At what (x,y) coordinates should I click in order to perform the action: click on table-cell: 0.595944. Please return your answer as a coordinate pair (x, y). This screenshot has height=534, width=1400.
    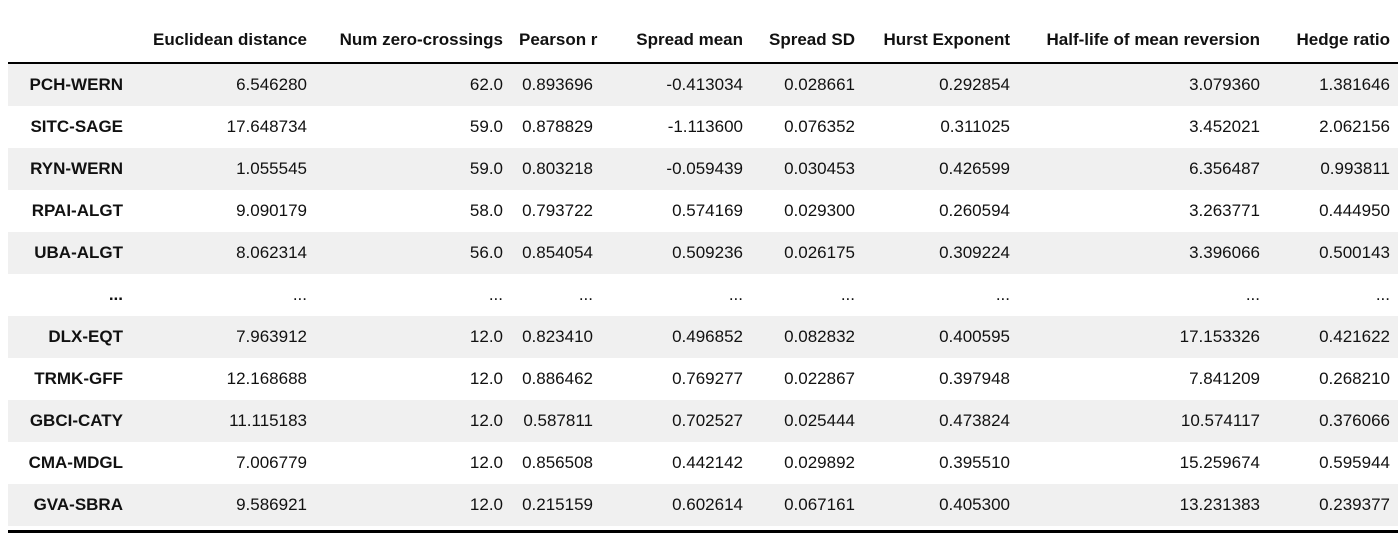
    Looking at the image, I should click on (1354, 462).